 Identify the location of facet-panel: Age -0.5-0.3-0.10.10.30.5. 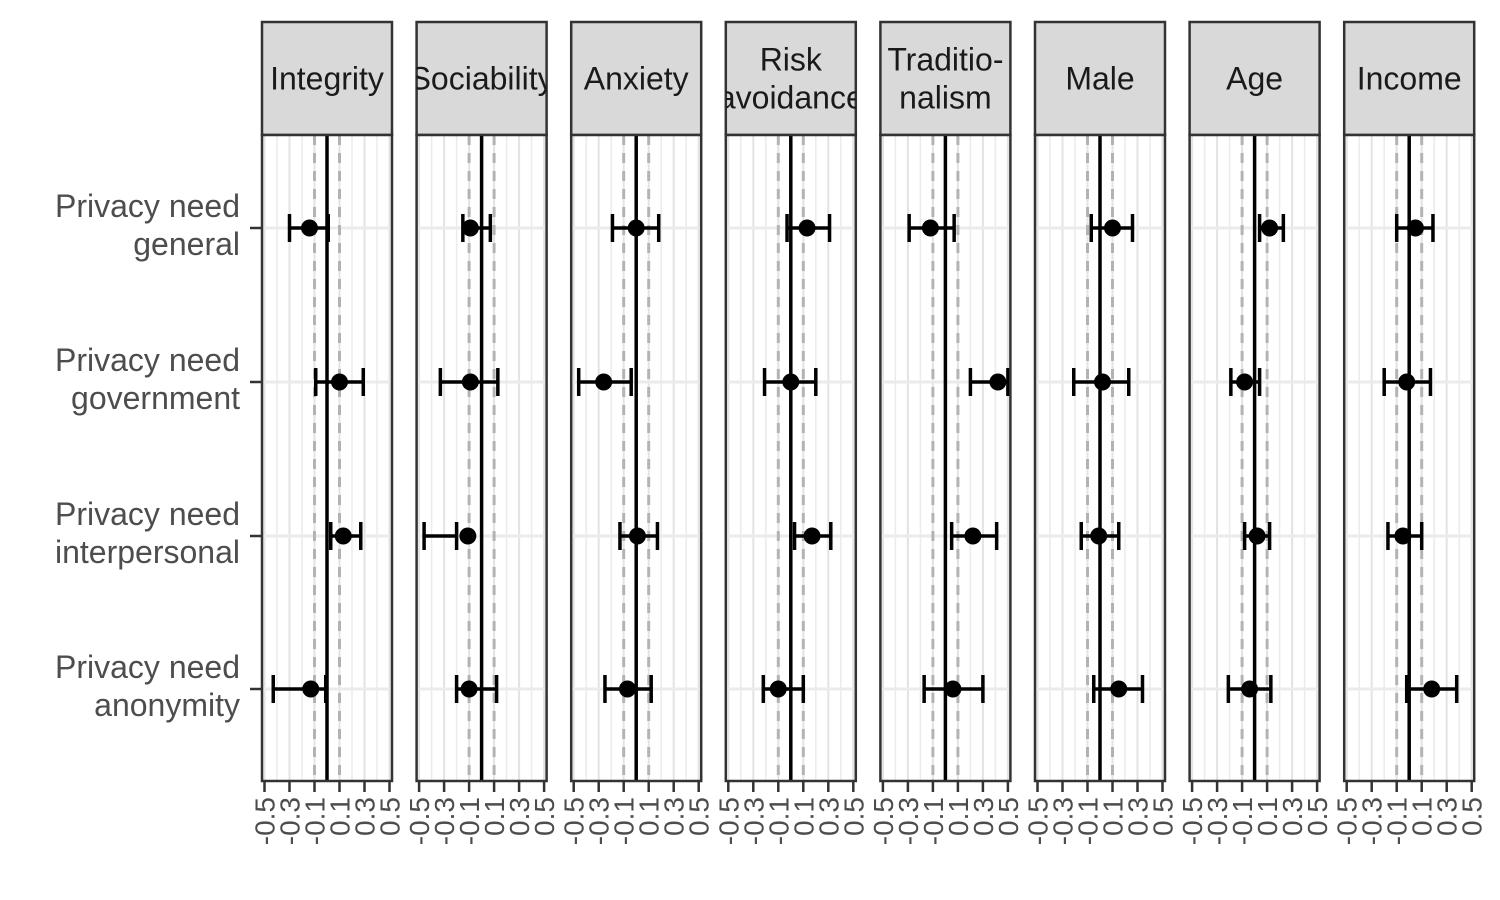
(1255, 432).